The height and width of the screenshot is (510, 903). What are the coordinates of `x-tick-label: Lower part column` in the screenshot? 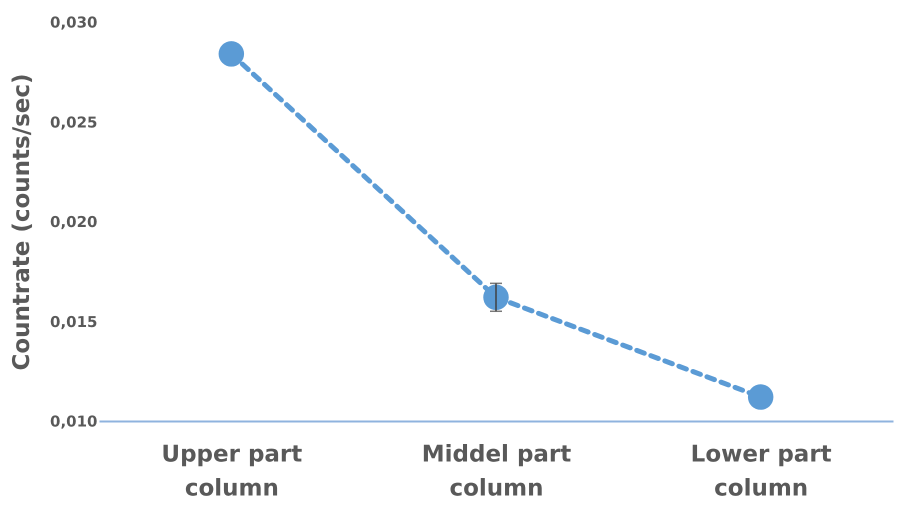 It's located at (761, 472).